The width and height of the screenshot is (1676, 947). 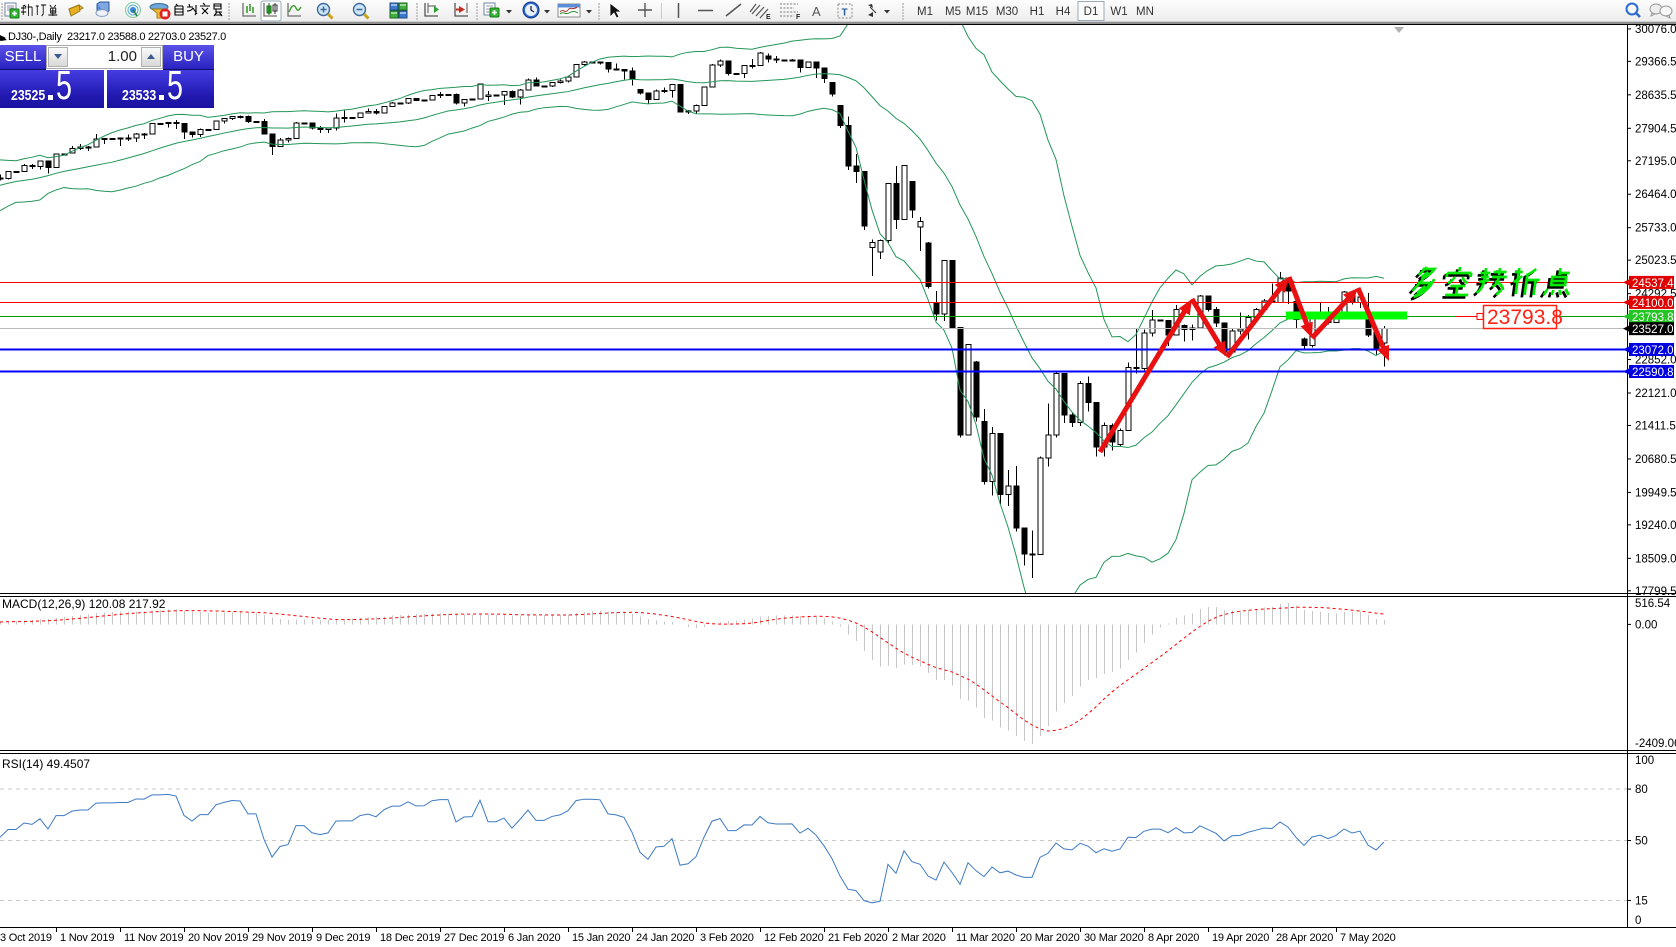 I want to click on svg-text: 1 Nov 2019, so click(x=87, y=938).